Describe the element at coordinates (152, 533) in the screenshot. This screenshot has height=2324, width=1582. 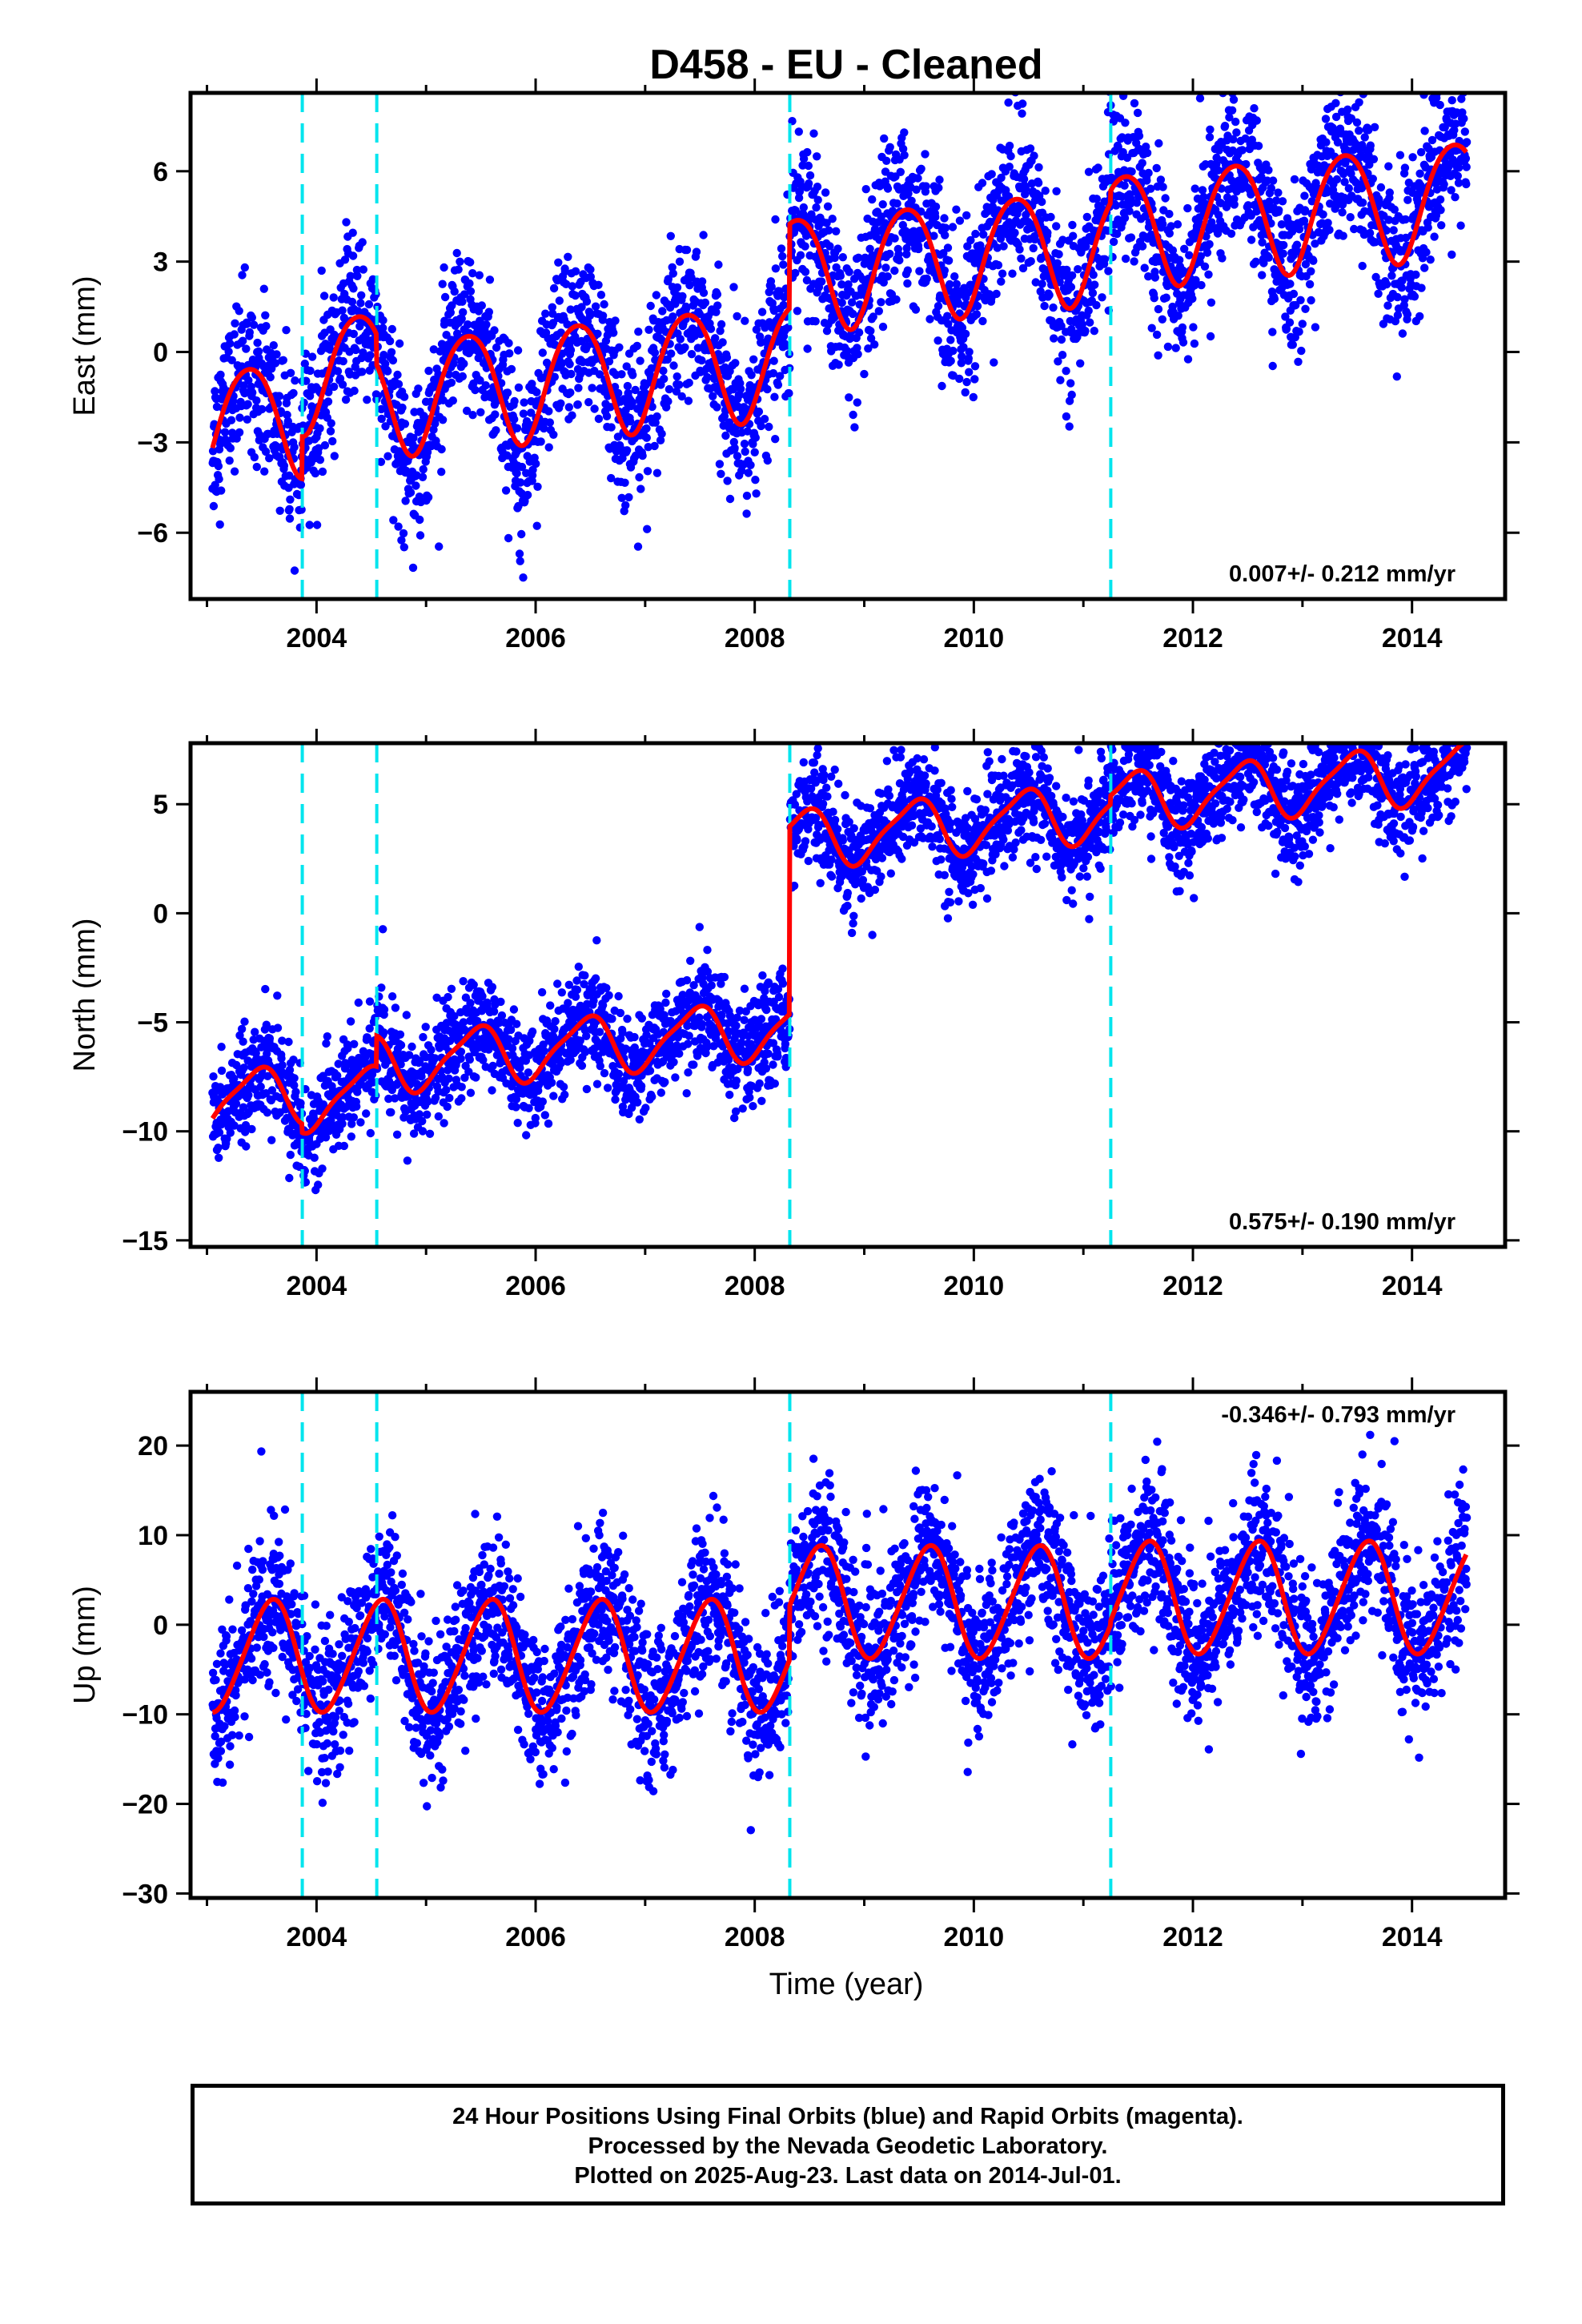
I see `y-tick-label: −6` at that location.